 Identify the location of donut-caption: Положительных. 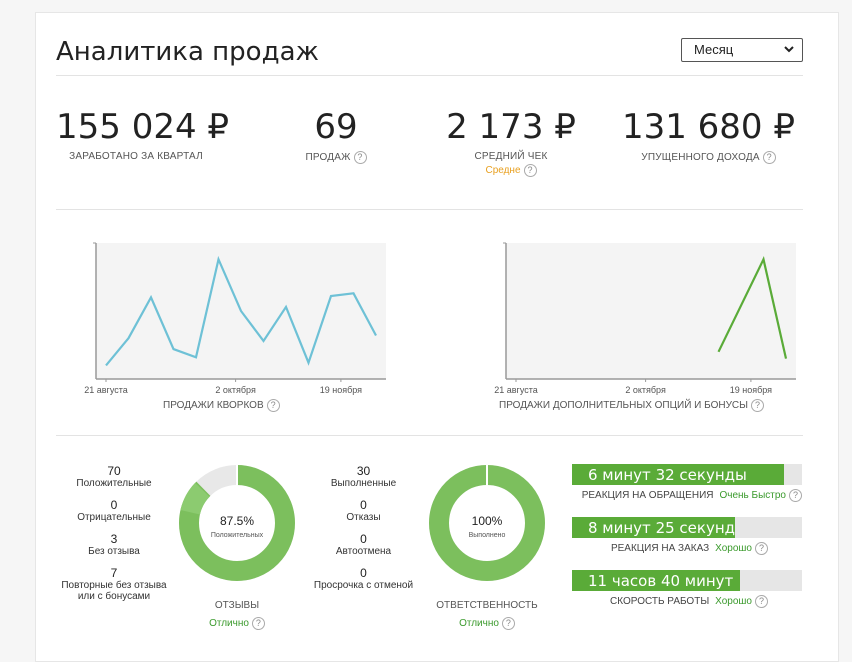
(237, 535).